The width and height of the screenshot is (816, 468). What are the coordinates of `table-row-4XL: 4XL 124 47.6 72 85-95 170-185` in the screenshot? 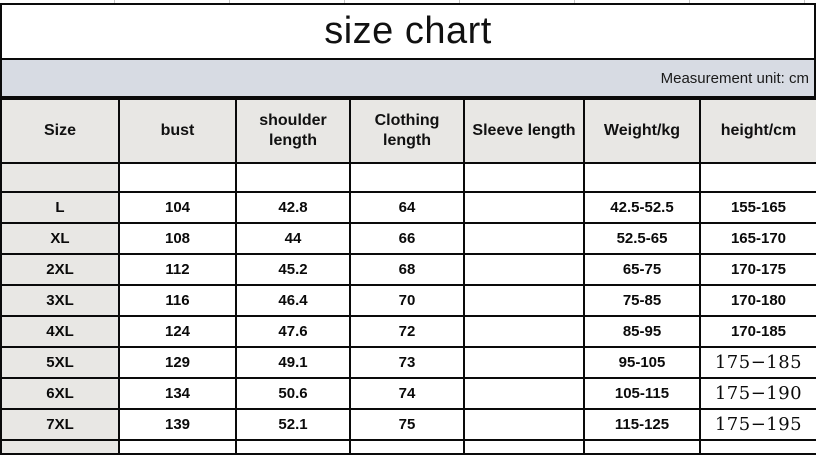 It's located at (408, 331).